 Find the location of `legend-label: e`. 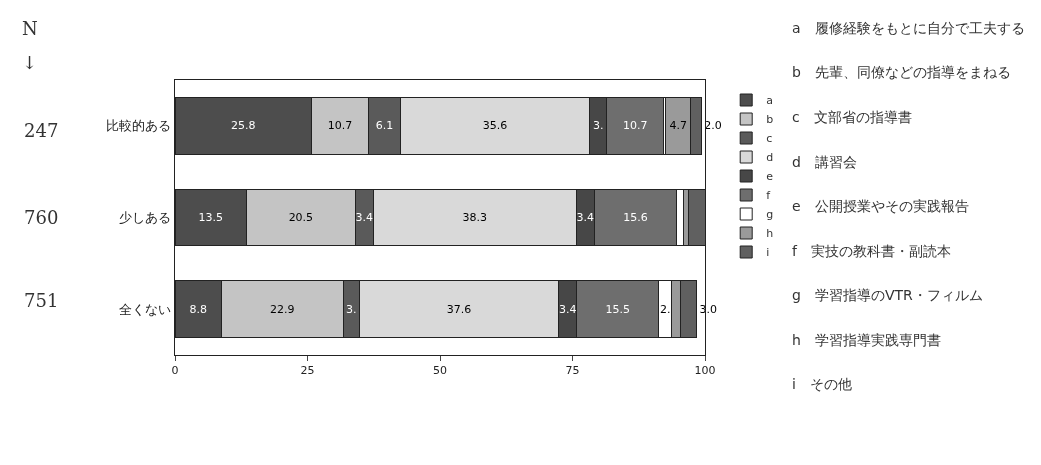

legend-label: e is located at coordinates (770, 177).